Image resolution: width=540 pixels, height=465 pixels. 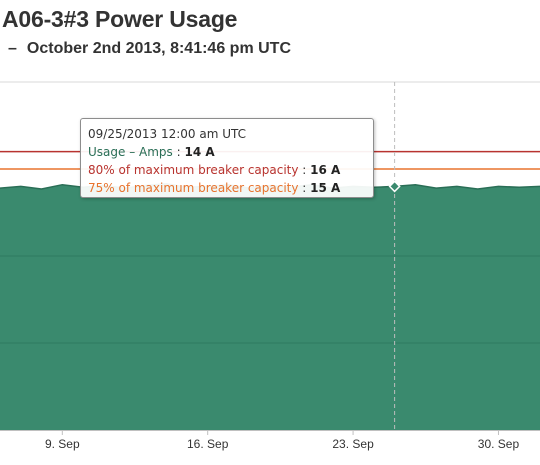 I want to click on tooltip-label: 80% of maximum breaker capacity, so click(x=193, y=170).